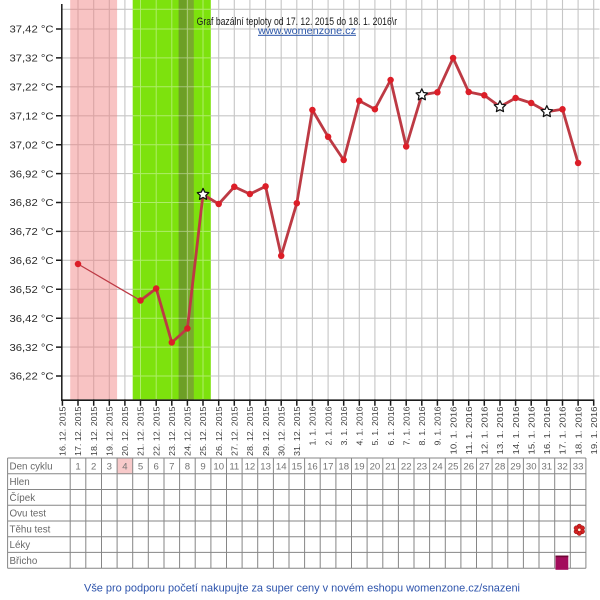  I want to click on svg-text: Den cyklu, so click(31, 467).